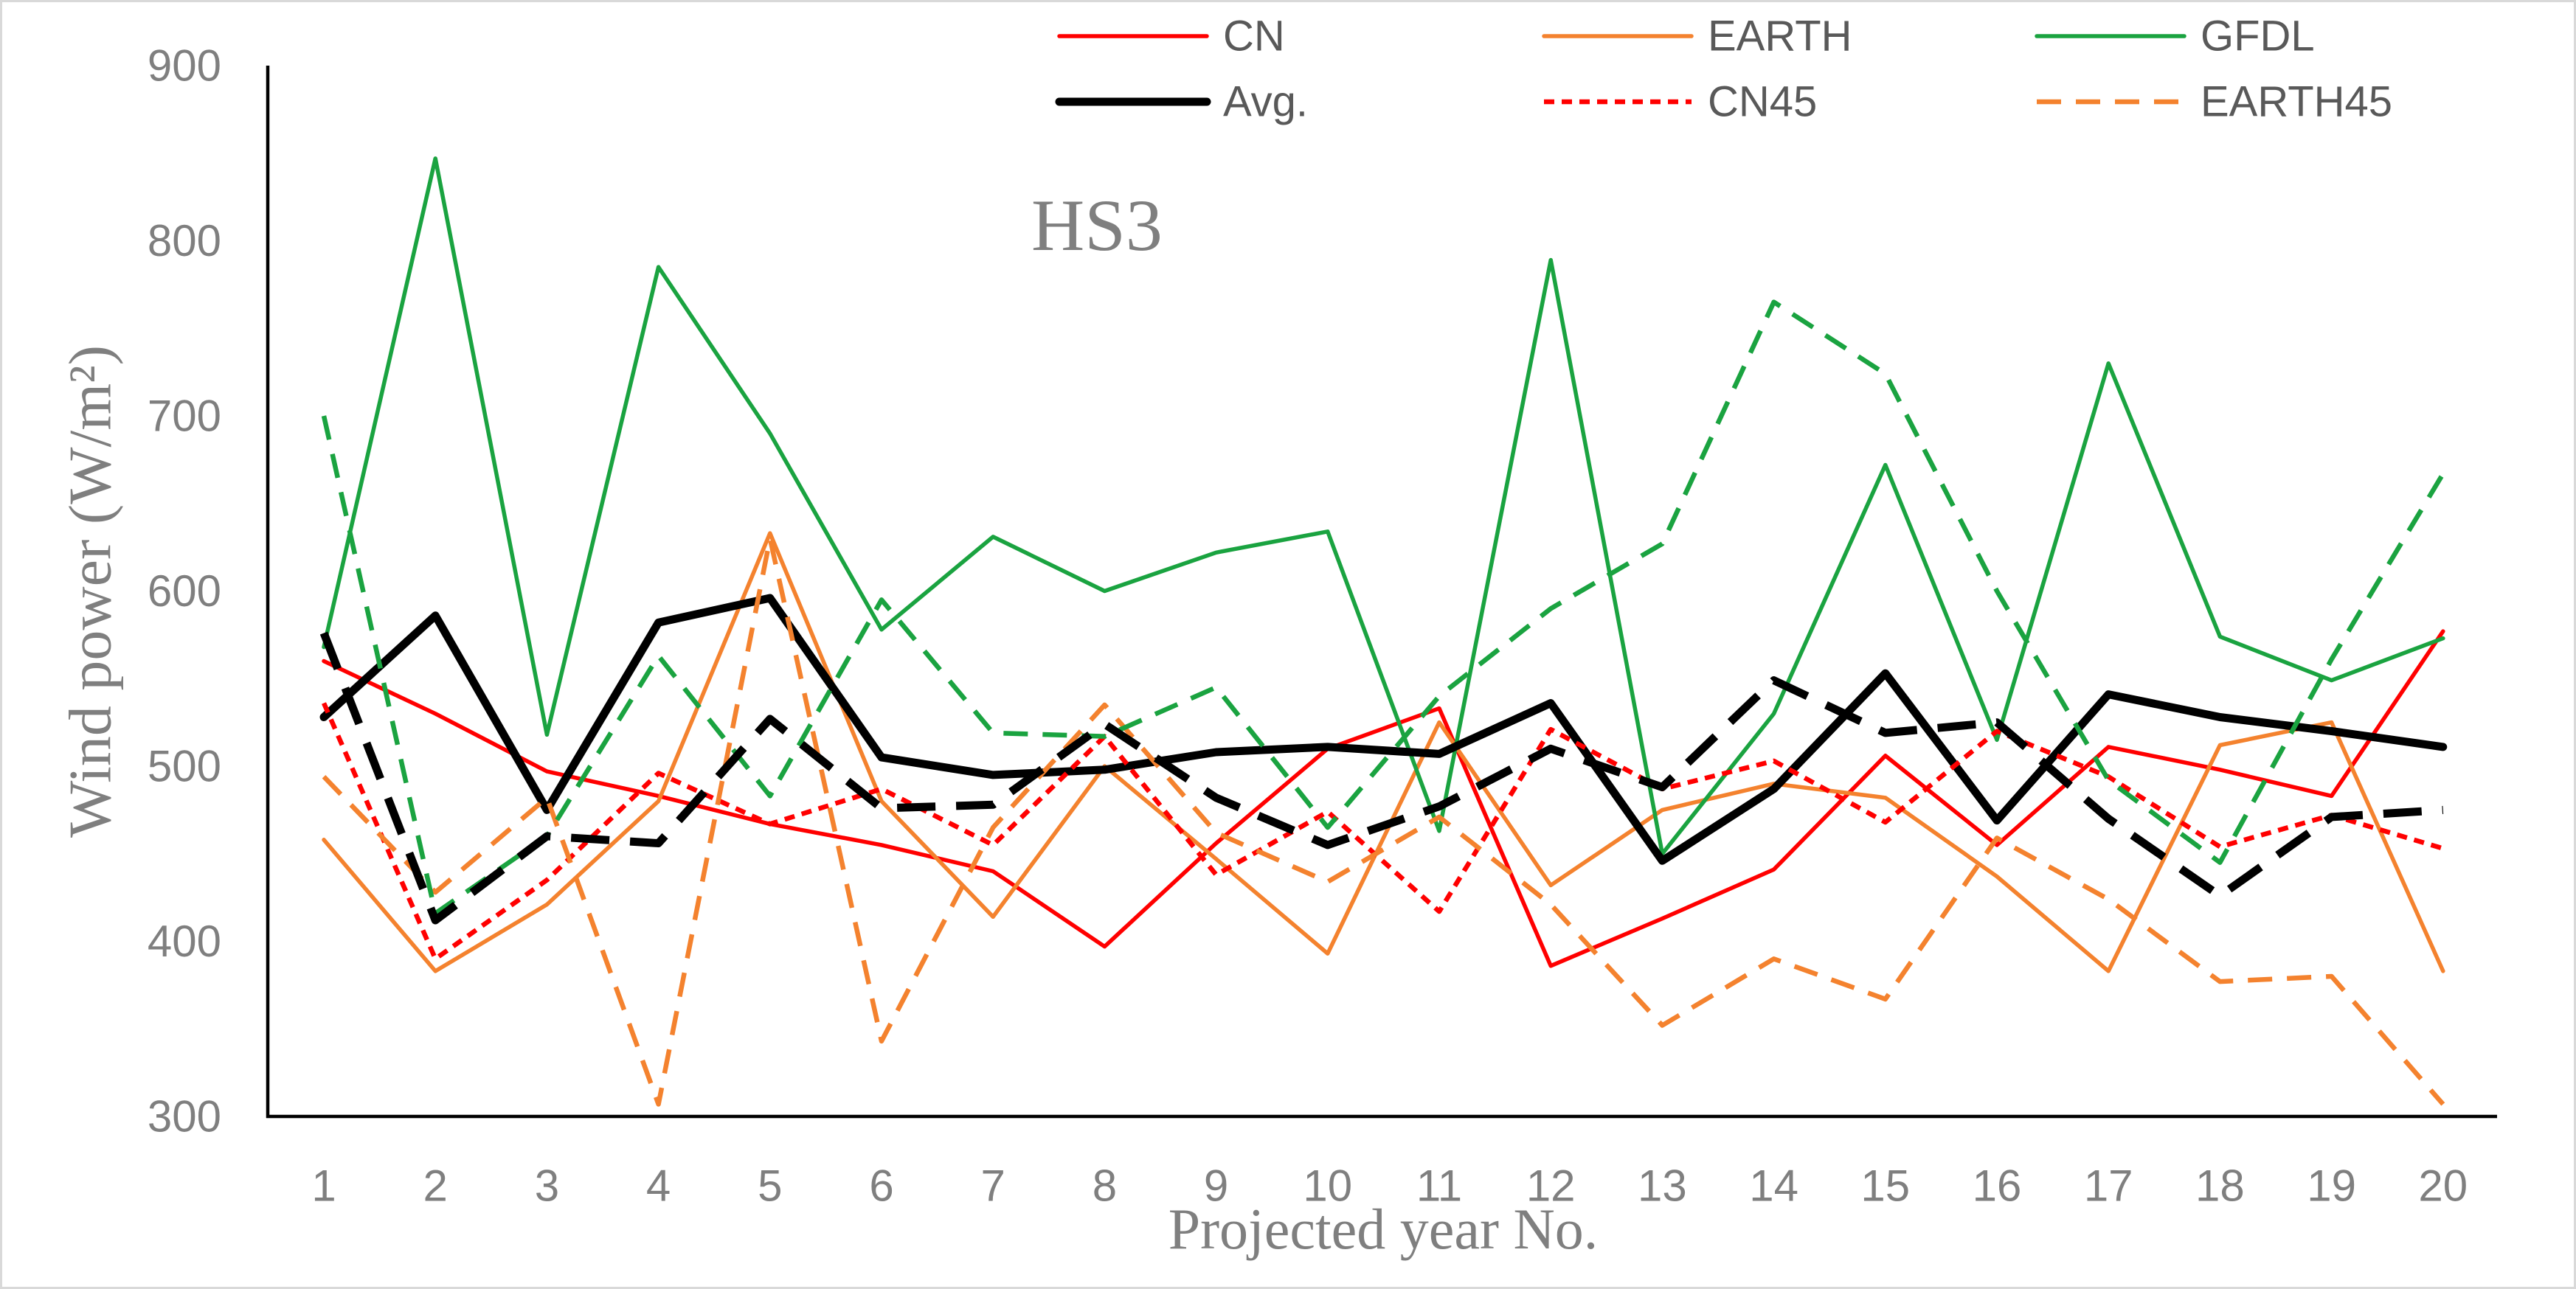 This screenshot has width=2576, height=1289. I want to click on legend-label: CN, so click(1254, 36).